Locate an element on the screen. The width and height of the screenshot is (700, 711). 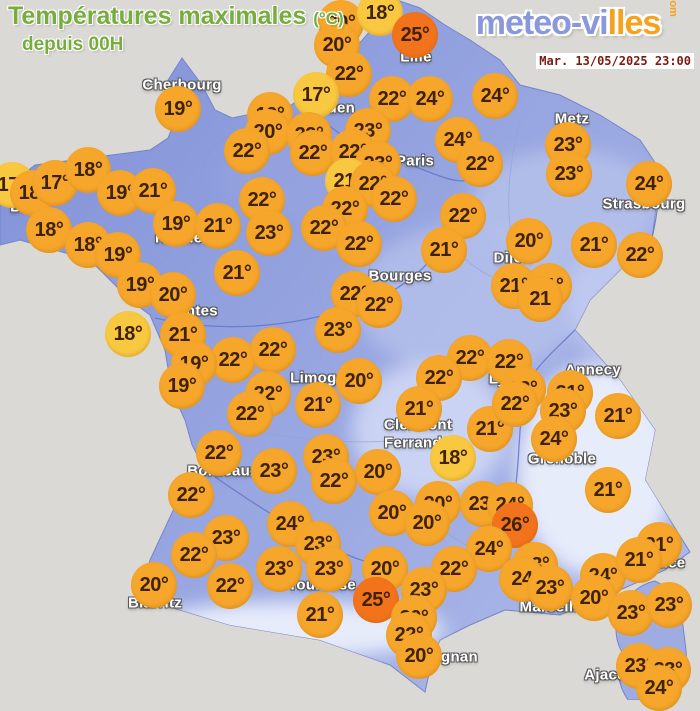
corsica is located at coordinates (651, 640).